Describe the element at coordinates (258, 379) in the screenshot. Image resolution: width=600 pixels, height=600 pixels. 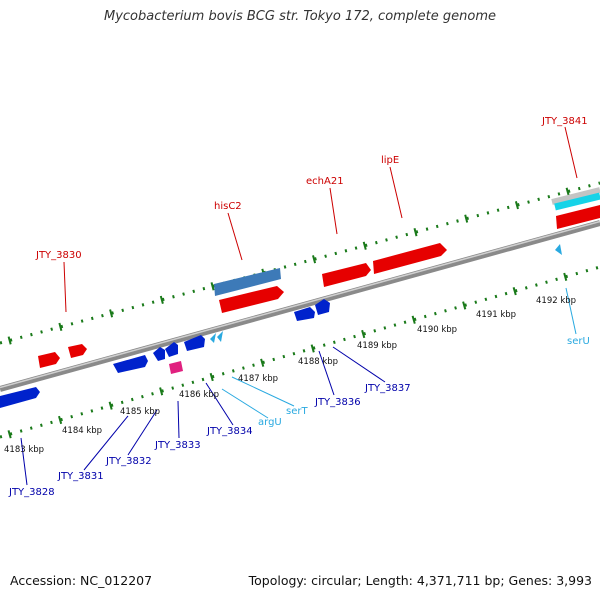
I see `scale-label: 4187 kbp` at that location.